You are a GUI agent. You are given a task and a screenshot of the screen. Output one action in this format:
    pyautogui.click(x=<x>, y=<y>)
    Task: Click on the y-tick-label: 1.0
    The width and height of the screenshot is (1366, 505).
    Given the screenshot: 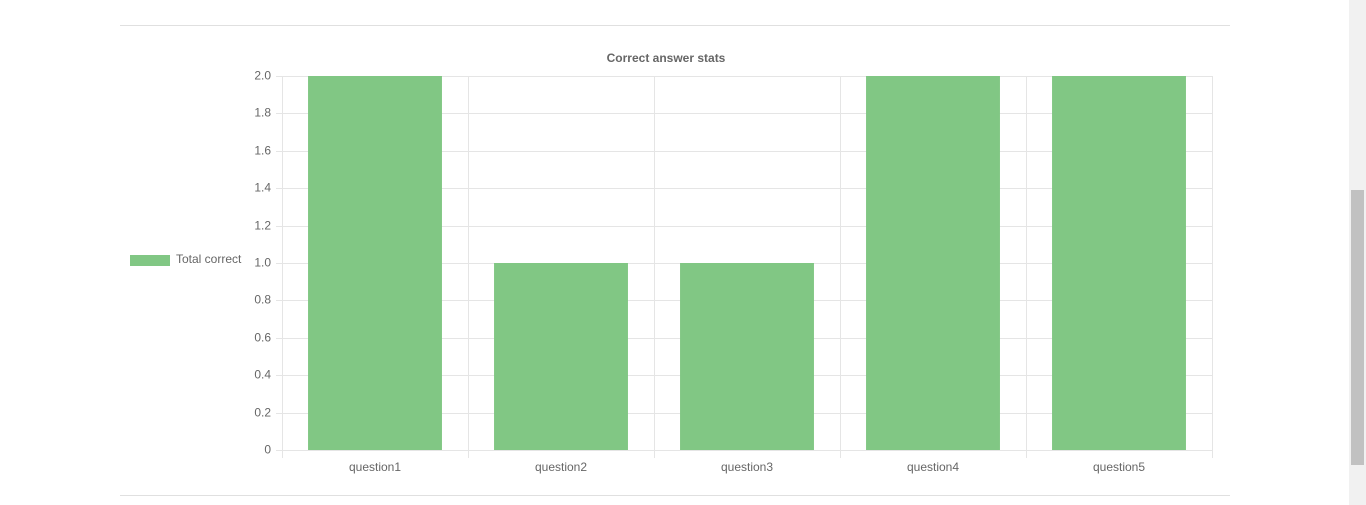 What is the action you would take?
    pyautogui.click(x=262, y=263)
    